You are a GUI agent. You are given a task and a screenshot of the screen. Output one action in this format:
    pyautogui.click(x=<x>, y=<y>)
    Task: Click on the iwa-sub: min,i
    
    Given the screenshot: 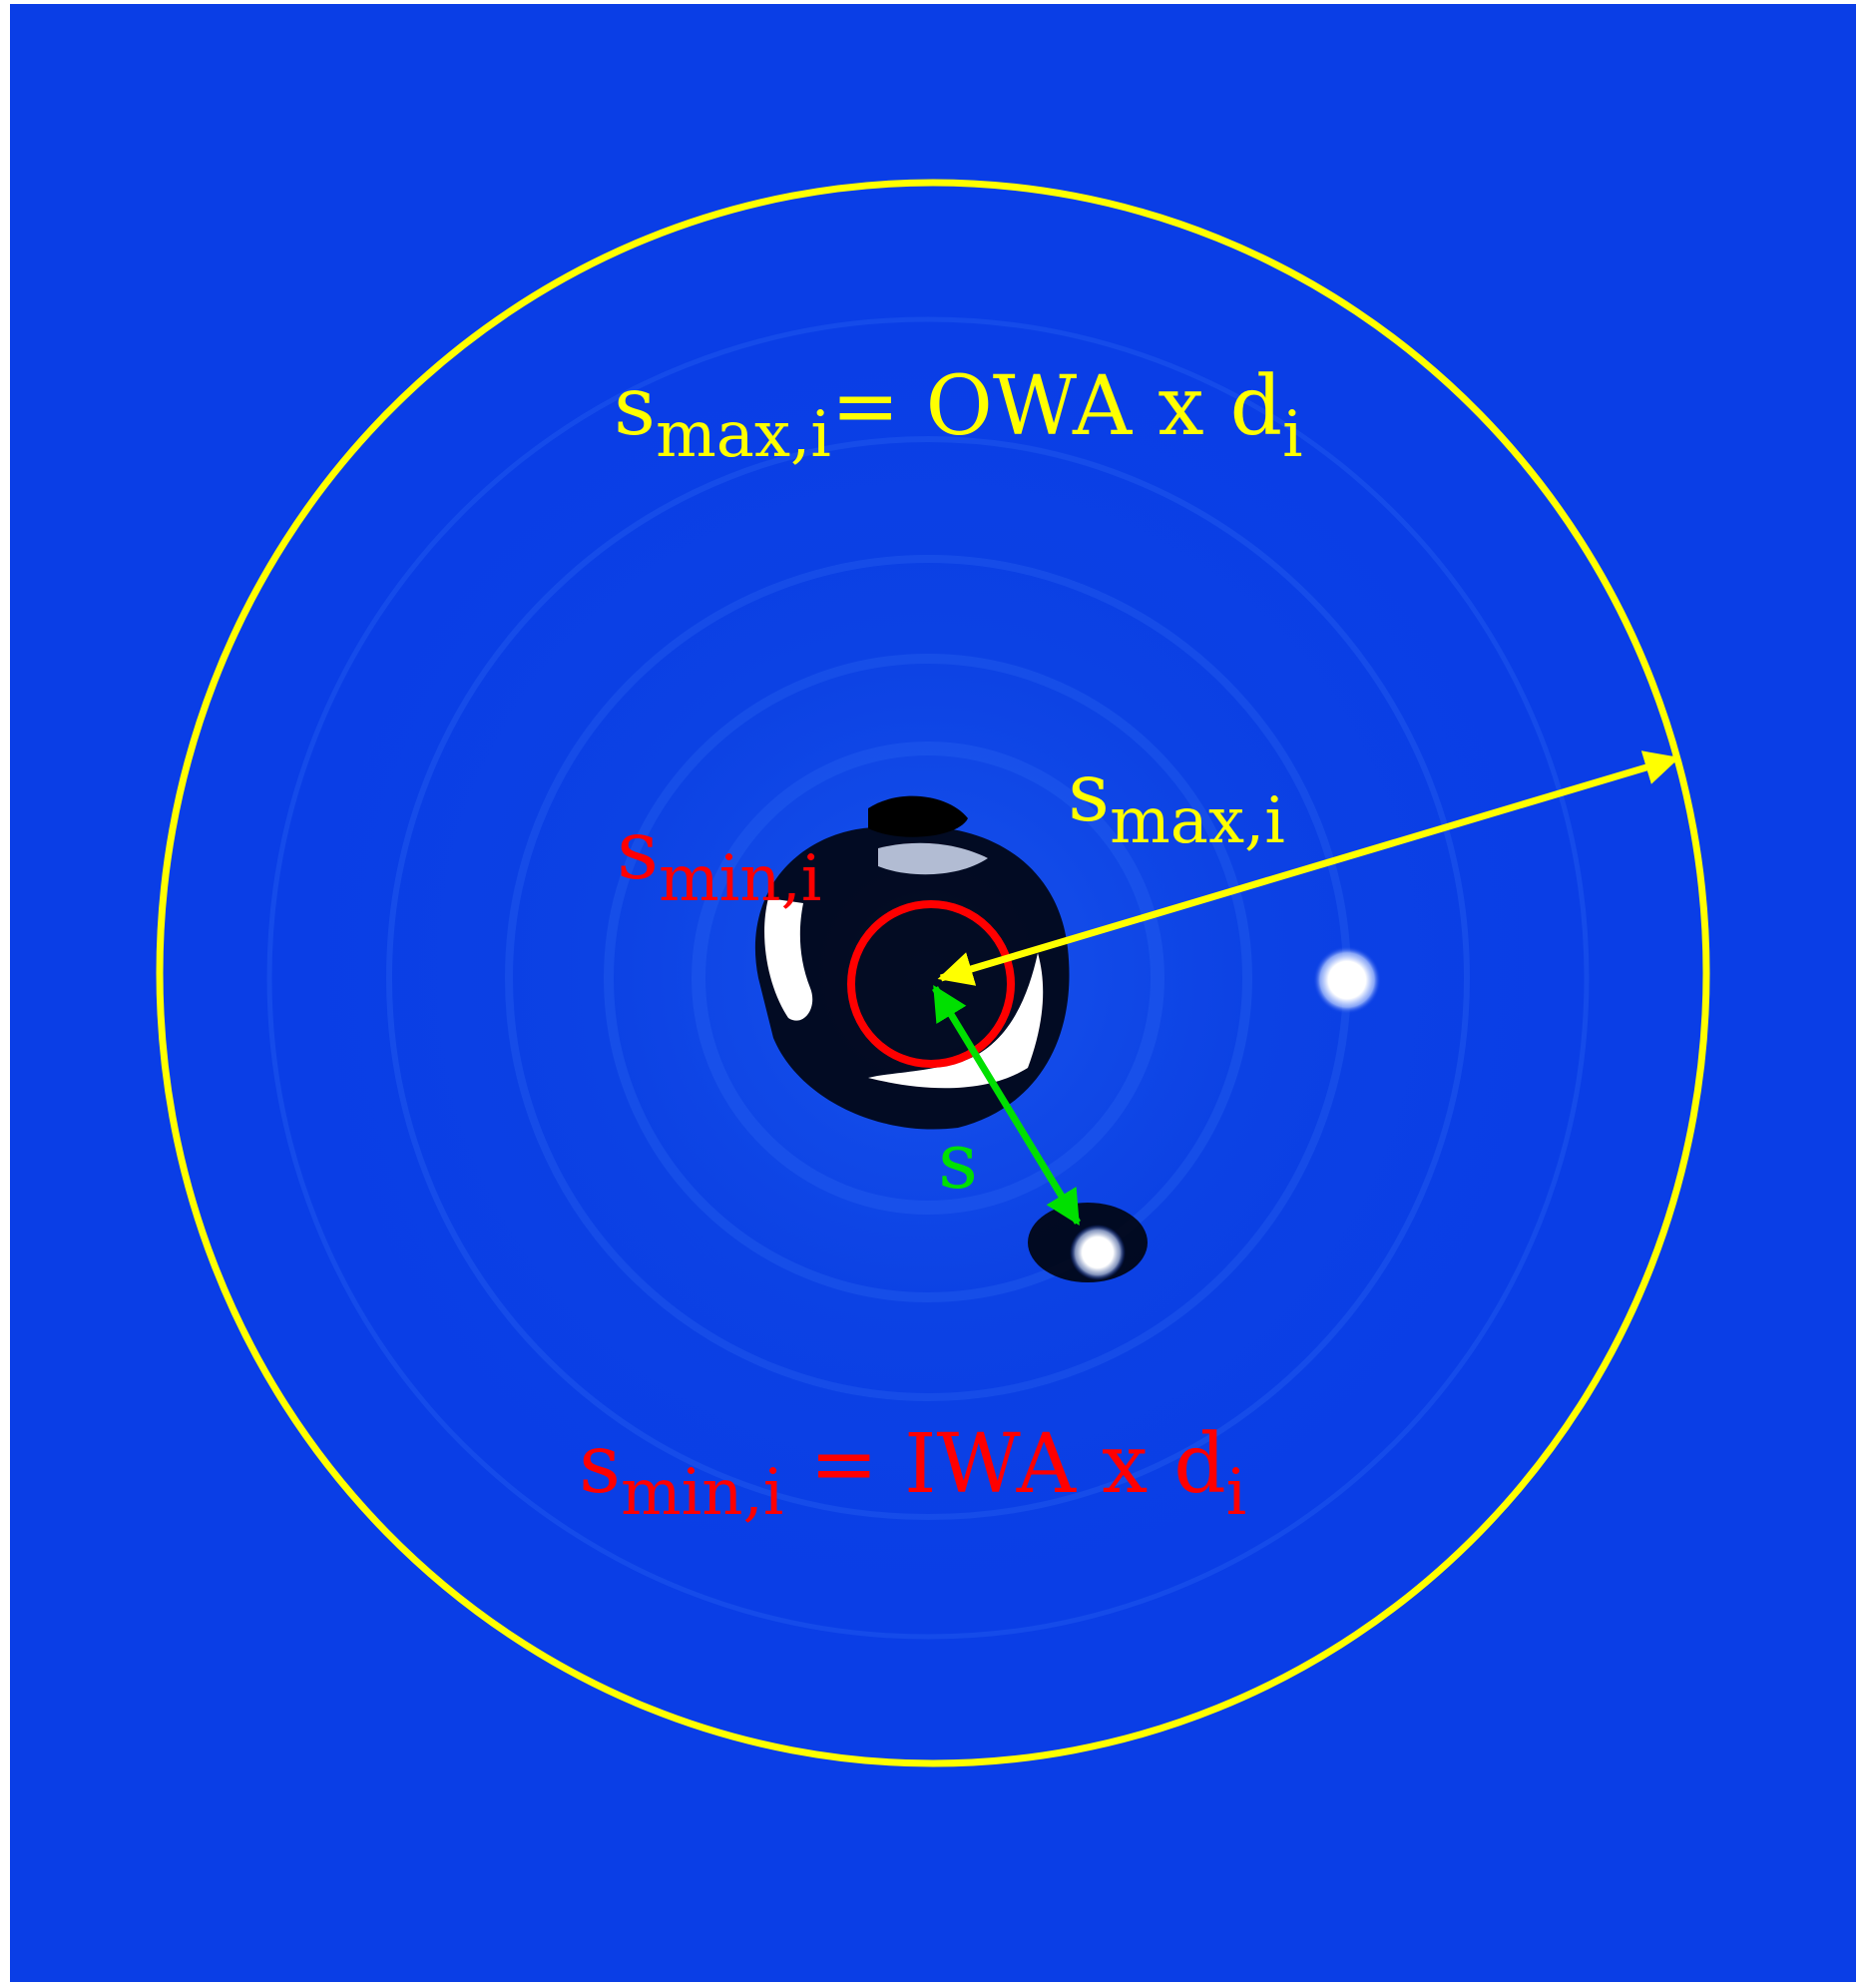 What is the action you would take?
    pyautogui.click(x=702, y=1493)
    